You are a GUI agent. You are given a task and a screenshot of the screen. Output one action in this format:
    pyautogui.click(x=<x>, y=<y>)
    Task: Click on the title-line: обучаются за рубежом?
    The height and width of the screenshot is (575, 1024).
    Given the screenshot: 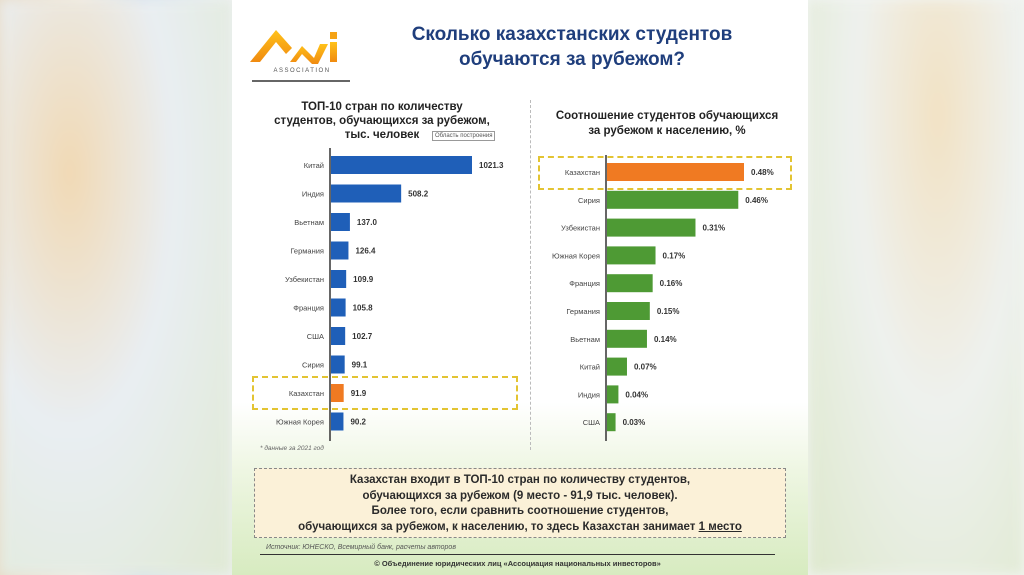 What is the action you would take?
    pyautogui.click(x=572, y=59)
    